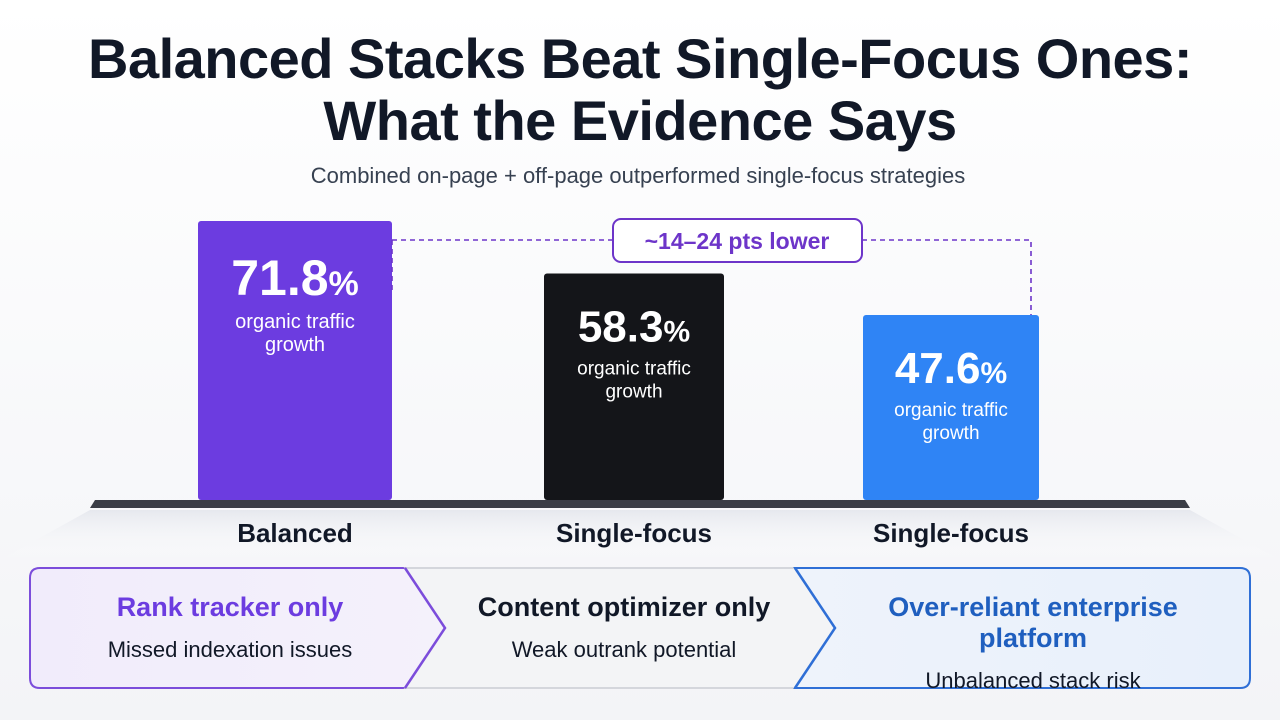  Describe the element at coordinates (634, 368) in the screenshot. I see `bar-caption-line1-1: organic traffic` at that location.